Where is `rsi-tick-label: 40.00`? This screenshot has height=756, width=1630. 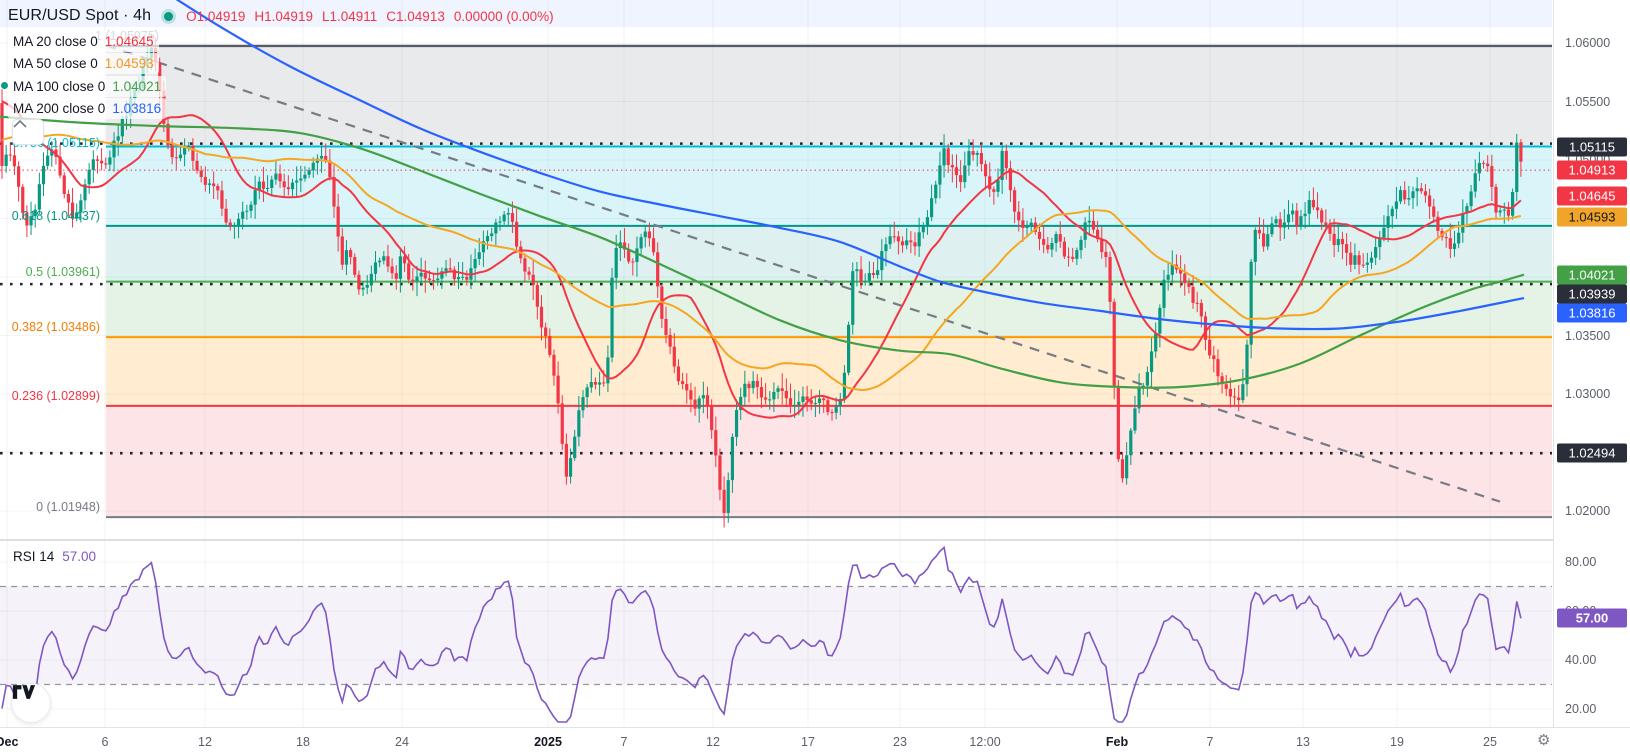
rsi-tick-label: 40.00 is located at coordinates (1581, 660).